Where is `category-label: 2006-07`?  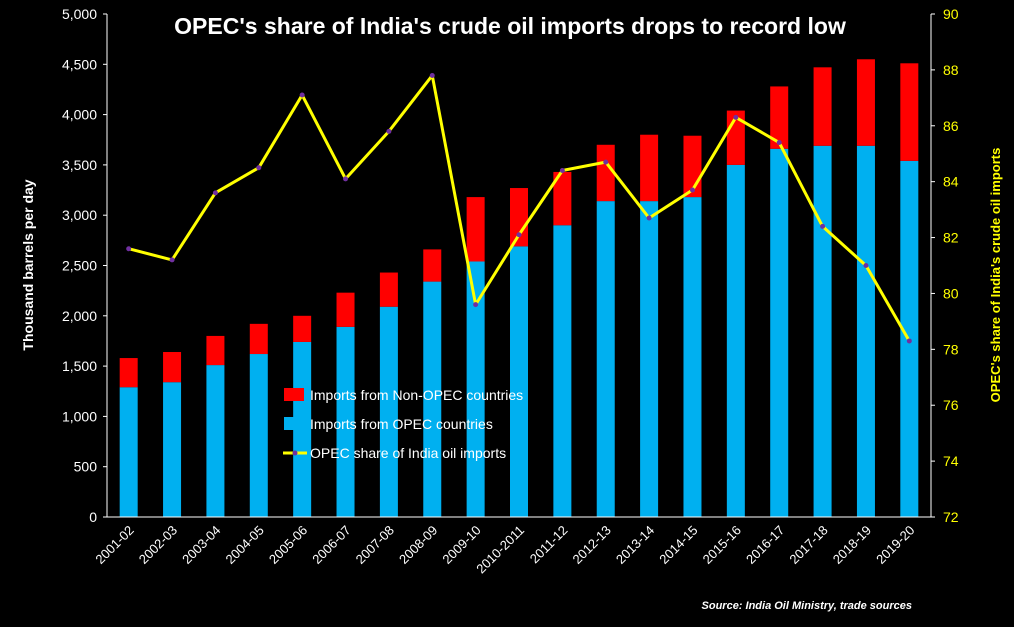
category-label: 2006-07 is located at coordinates (331, 545).